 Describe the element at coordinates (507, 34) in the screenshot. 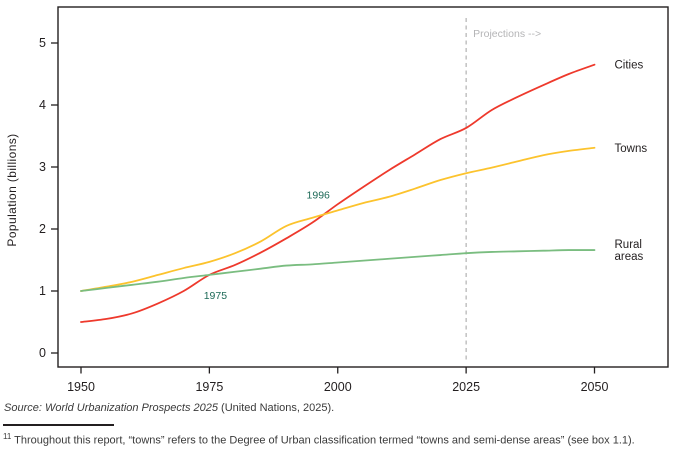

I see `projection-label: Projections -->` at that location.